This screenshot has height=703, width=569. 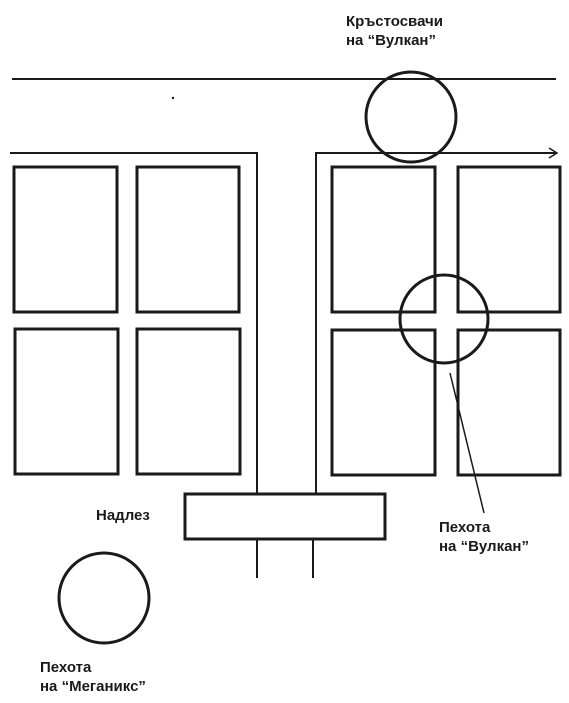 I want to click on infantry-meganiks-label-line2: на “Меганикс”, so click(x=93, y=686).